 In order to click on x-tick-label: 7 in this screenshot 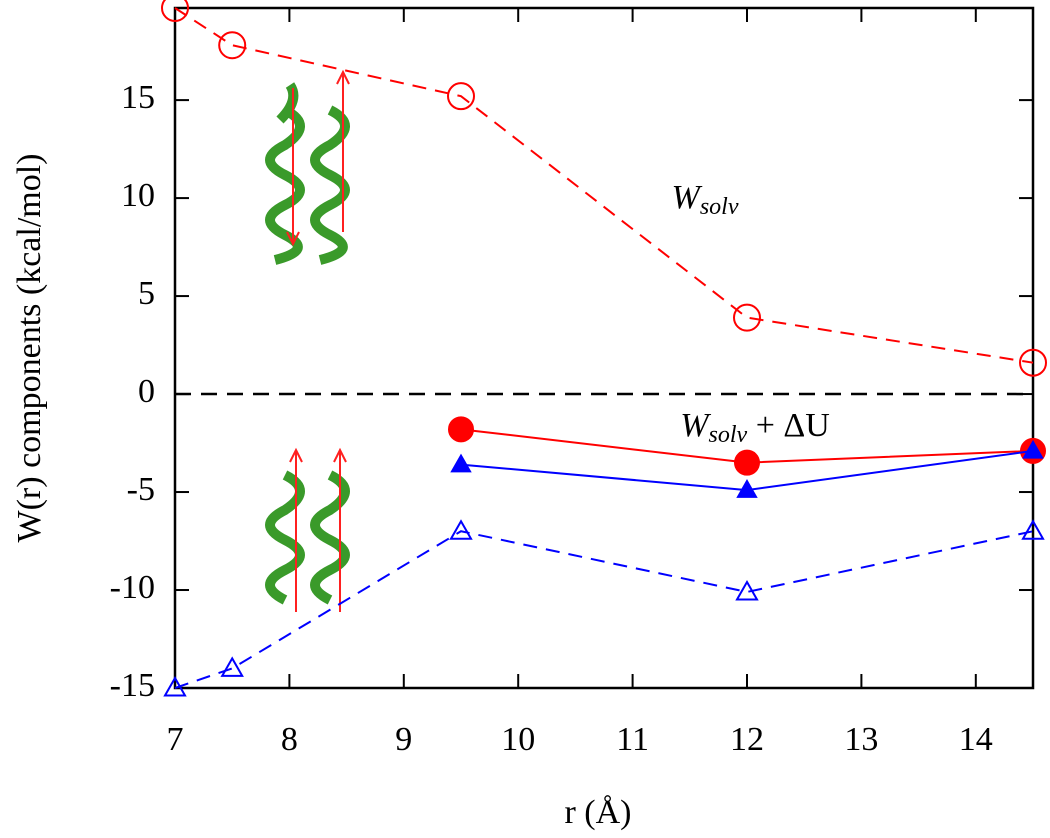, I will do `click(175, 739)`.